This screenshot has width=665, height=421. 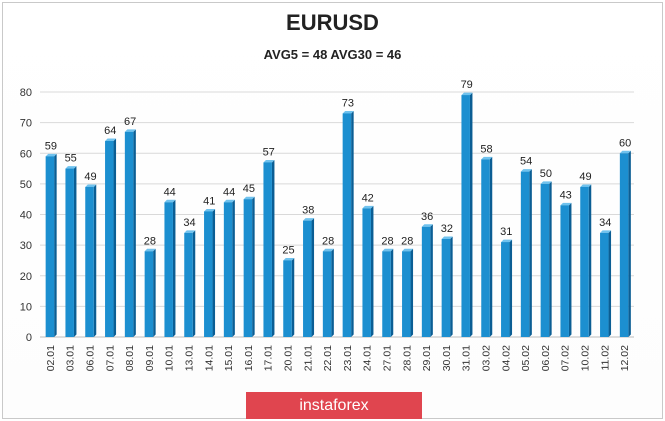 I want to click on data-label: 73, so click(x=348, y=103).